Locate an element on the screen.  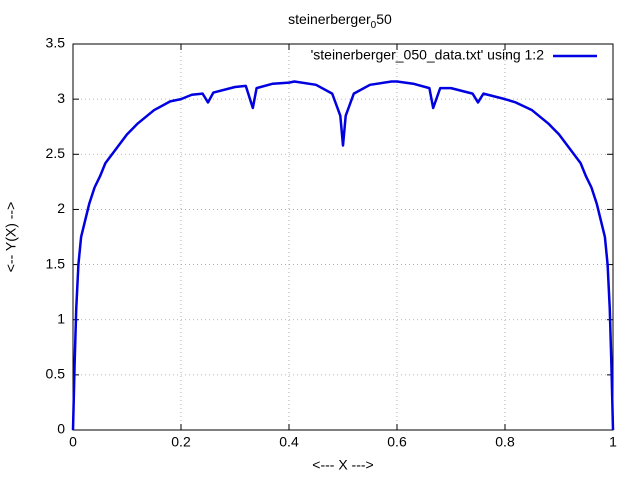
y-tick-label: 1 is located at coordinates (61, 318).